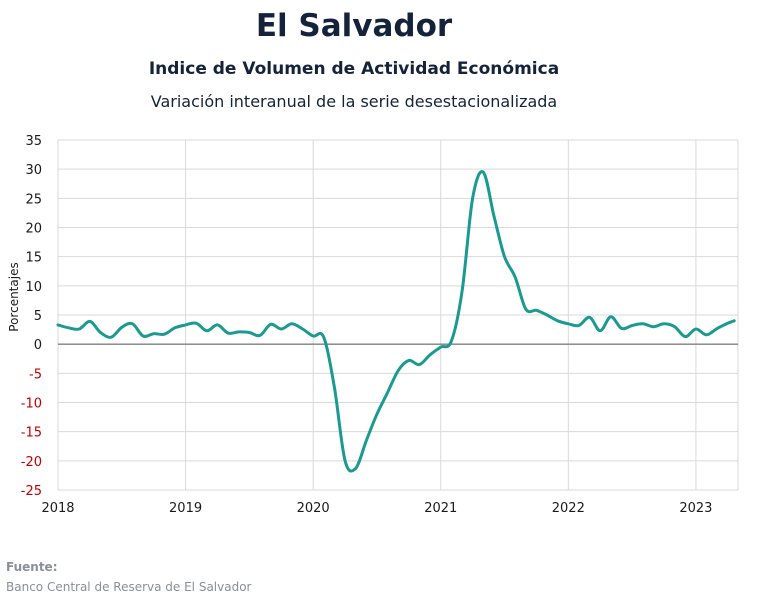 The width and height of the screenshot is (780, 614). I want to click on x-tick-label: 2022, so click(568, 508).